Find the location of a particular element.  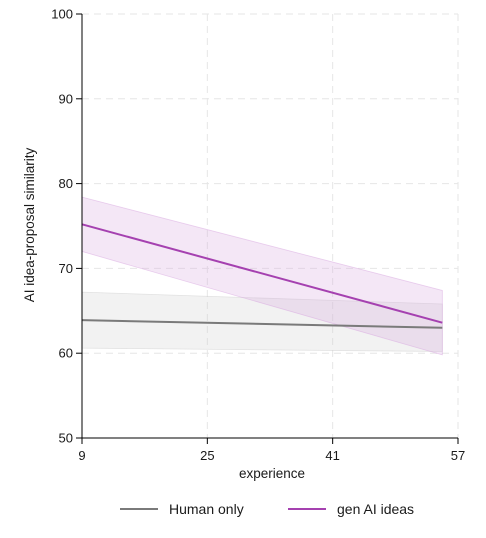

x-axis-title: experience is located at coordinates (272, 473).